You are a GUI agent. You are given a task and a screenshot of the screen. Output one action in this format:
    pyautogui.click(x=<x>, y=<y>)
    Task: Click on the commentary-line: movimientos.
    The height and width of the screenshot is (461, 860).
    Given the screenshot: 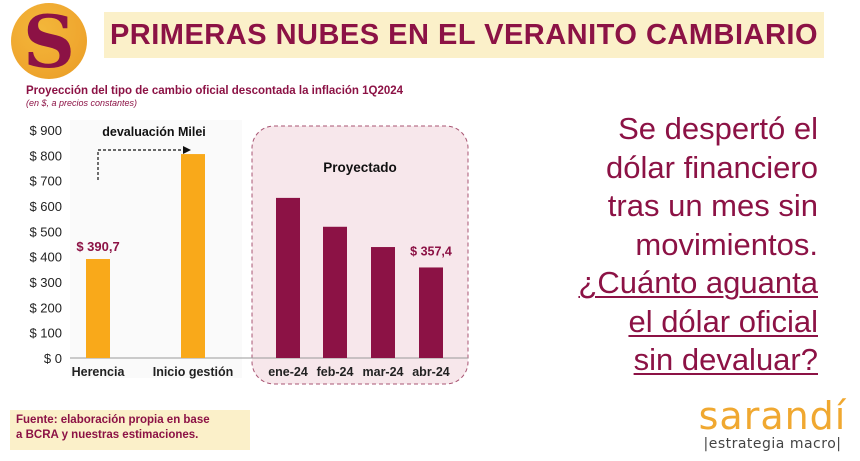 What is the action you would take?
    pyautogui.click(x=726, y=244)
    